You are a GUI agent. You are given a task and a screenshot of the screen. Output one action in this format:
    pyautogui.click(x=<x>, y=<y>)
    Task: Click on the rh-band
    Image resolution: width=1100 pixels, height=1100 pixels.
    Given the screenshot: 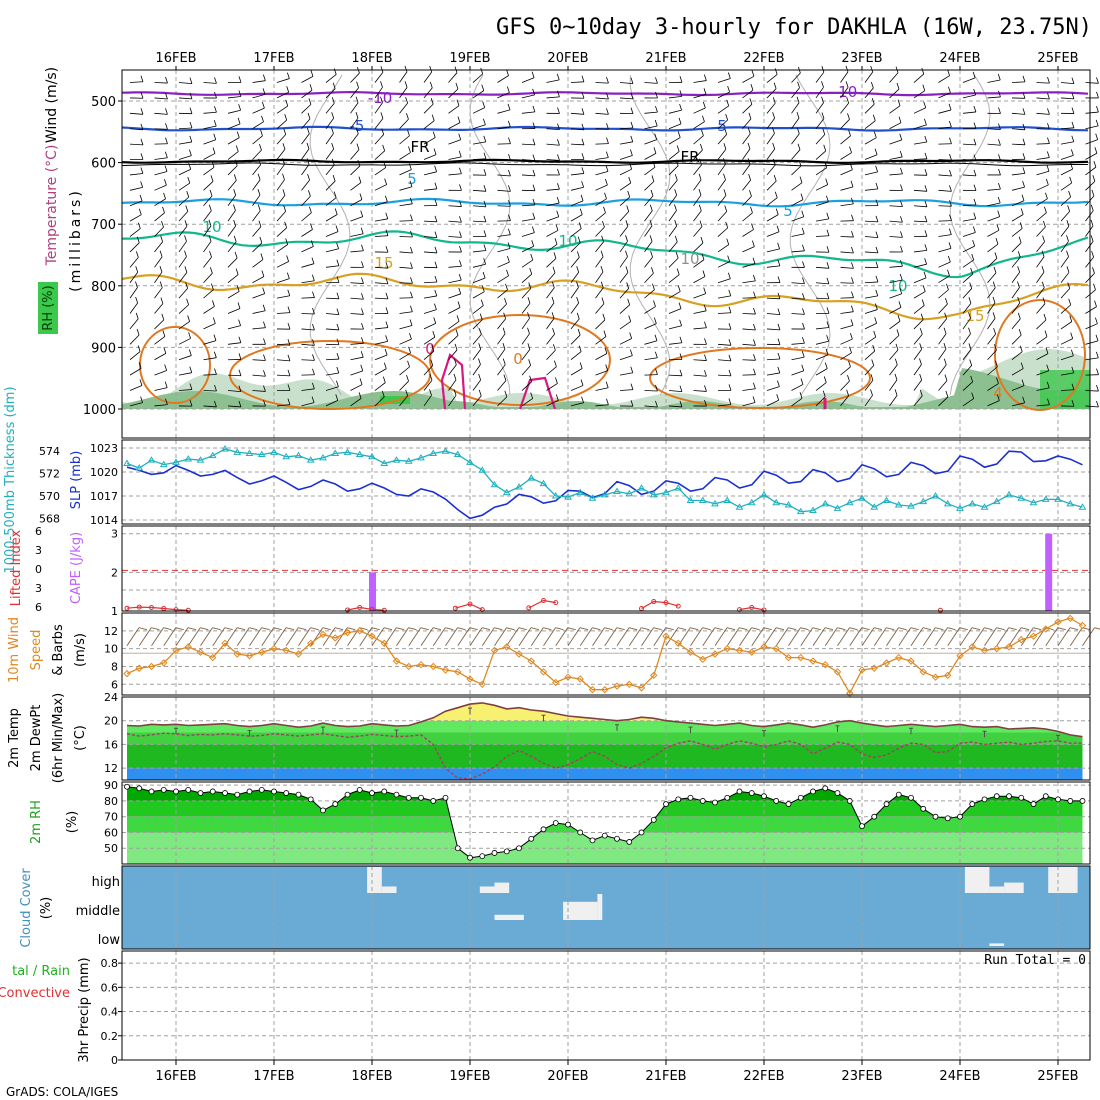 What is the action you would take?
    pyautogui.click(x=605, y=808)
    